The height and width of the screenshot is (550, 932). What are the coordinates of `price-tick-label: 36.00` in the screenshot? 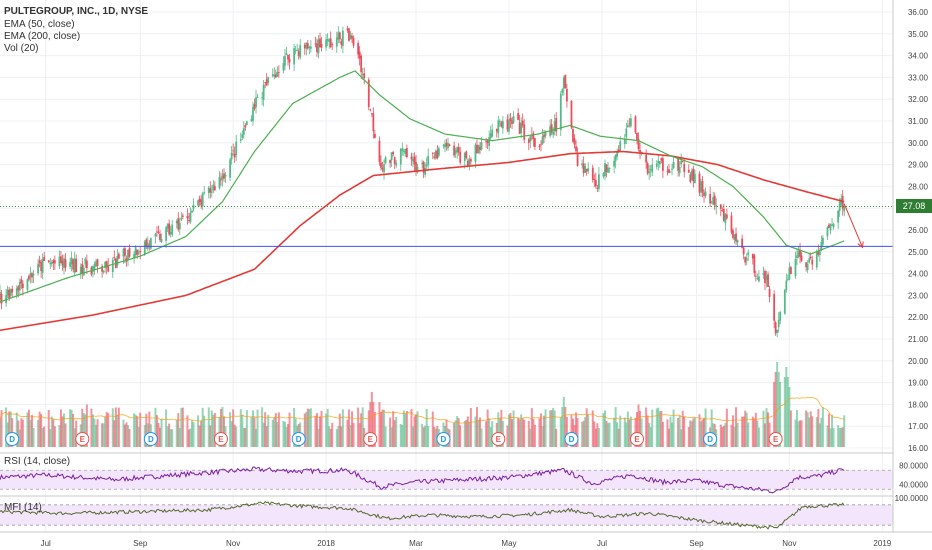 It's located at (918, 12).